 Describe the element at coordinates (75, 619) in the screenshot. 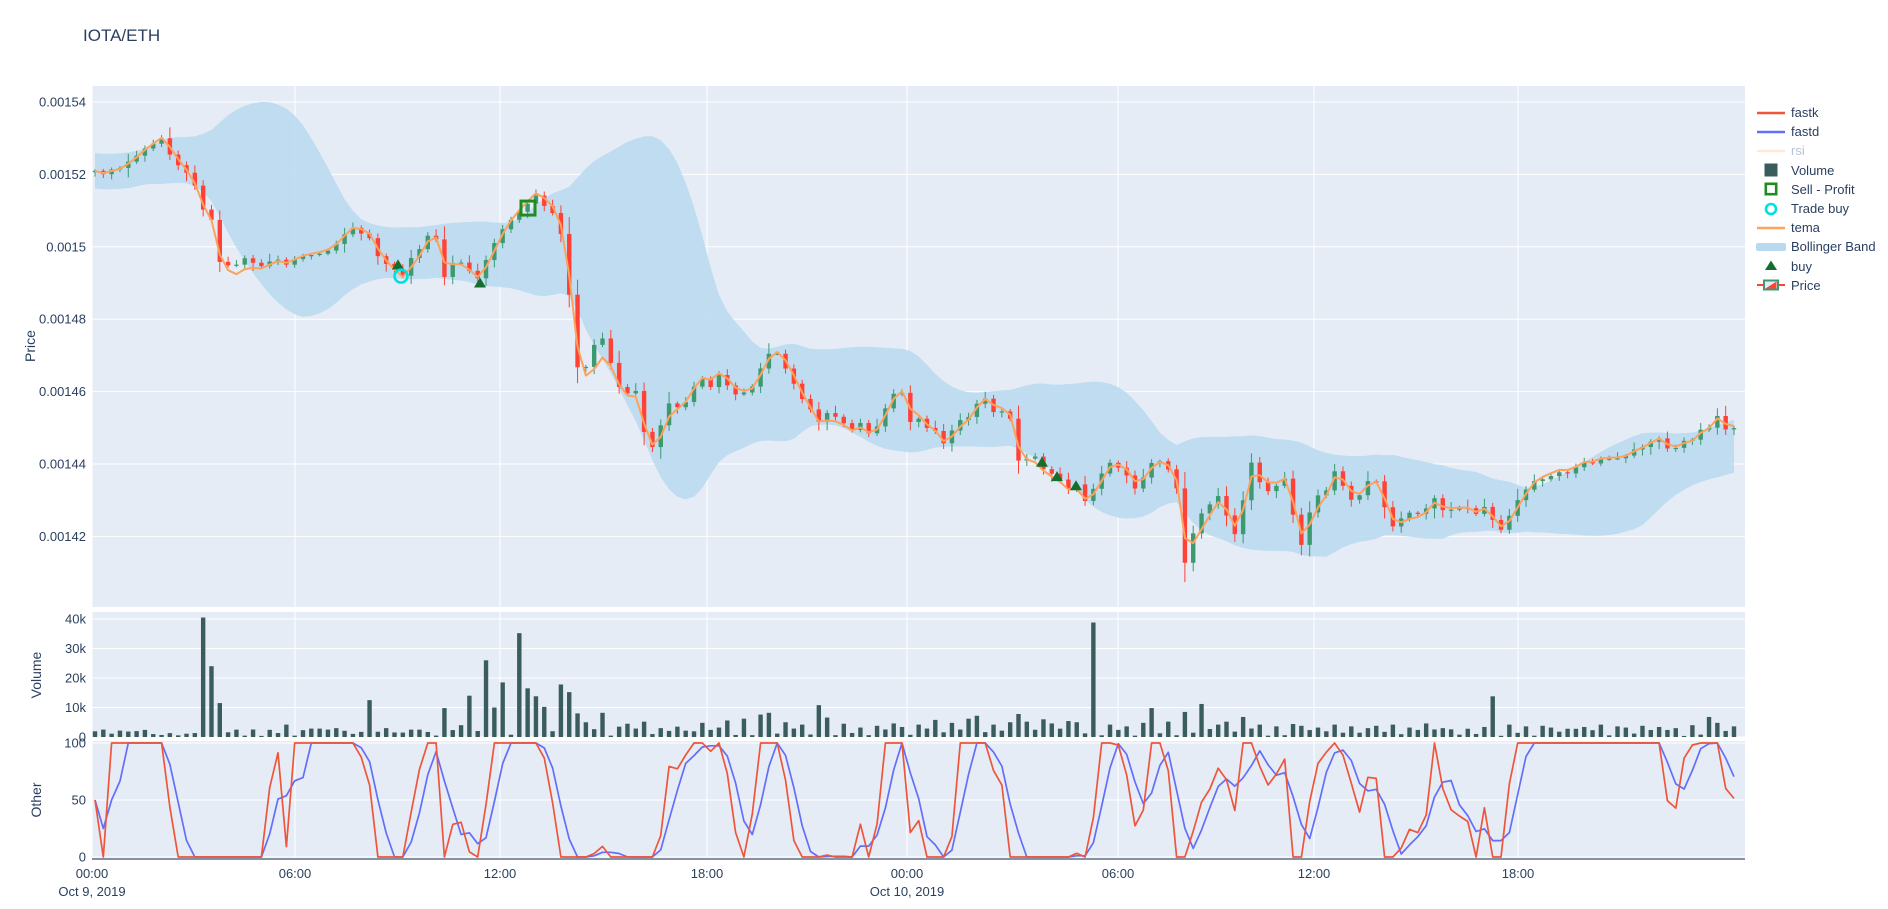

I see `volume-tick-label: 40k` at that location.